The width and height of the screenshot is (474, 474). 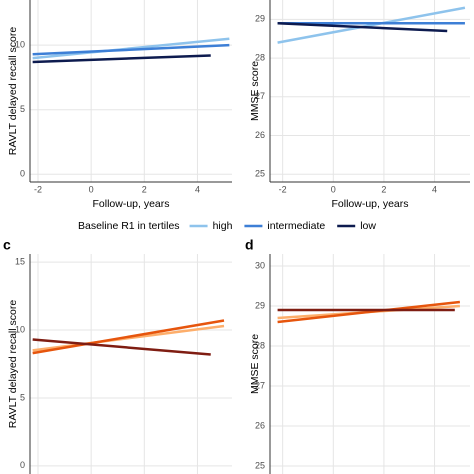 What do you see at coordinates (7, 245) in the screenshot?
I see `panel-label: c` at bounding box center [7, 245].